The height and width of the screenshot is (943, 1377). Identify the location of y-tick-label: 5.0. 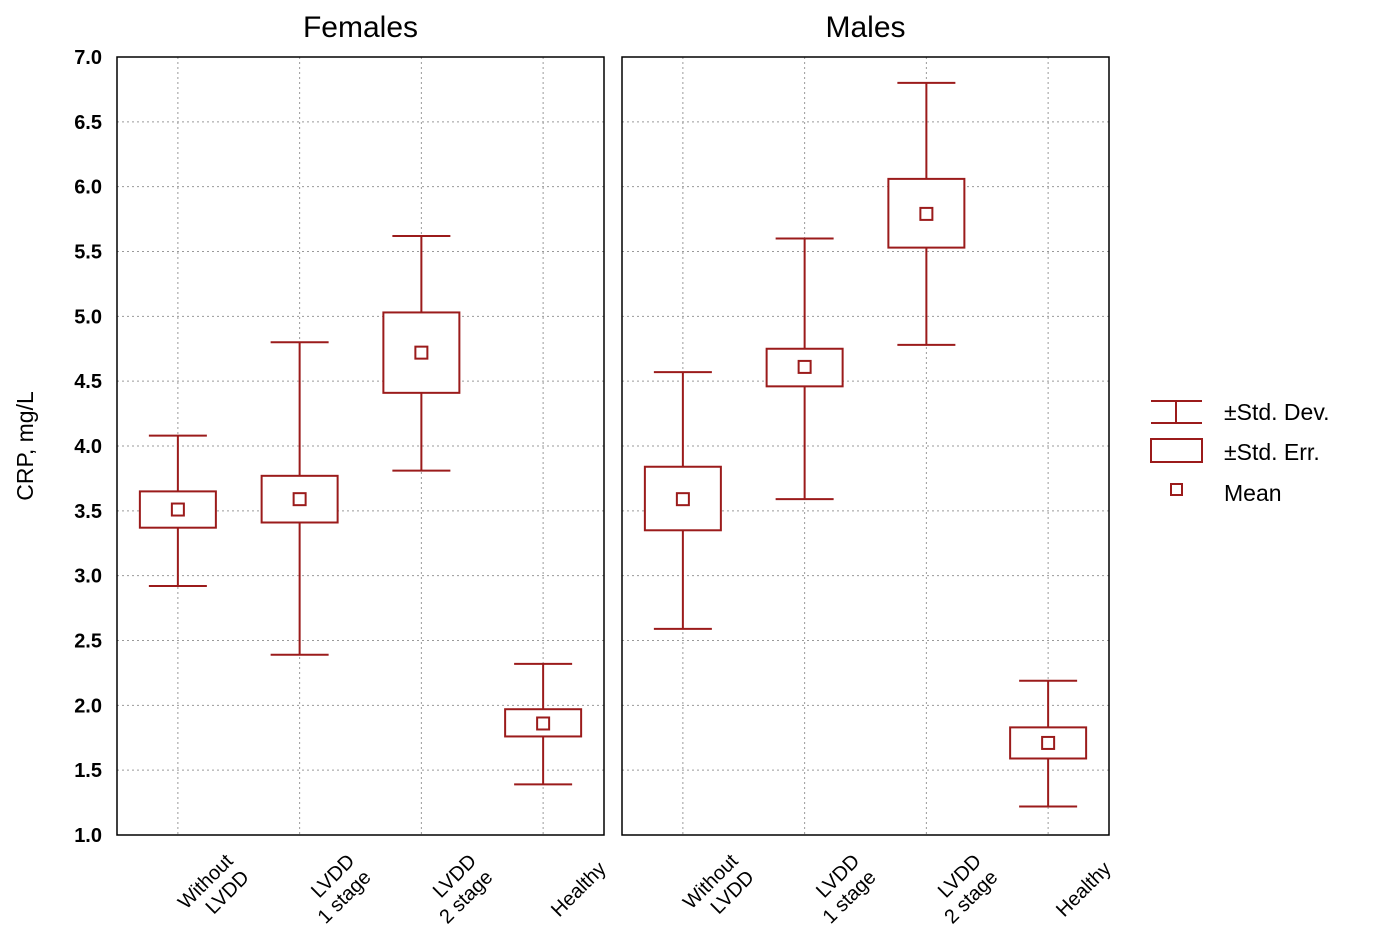
(88, 317).